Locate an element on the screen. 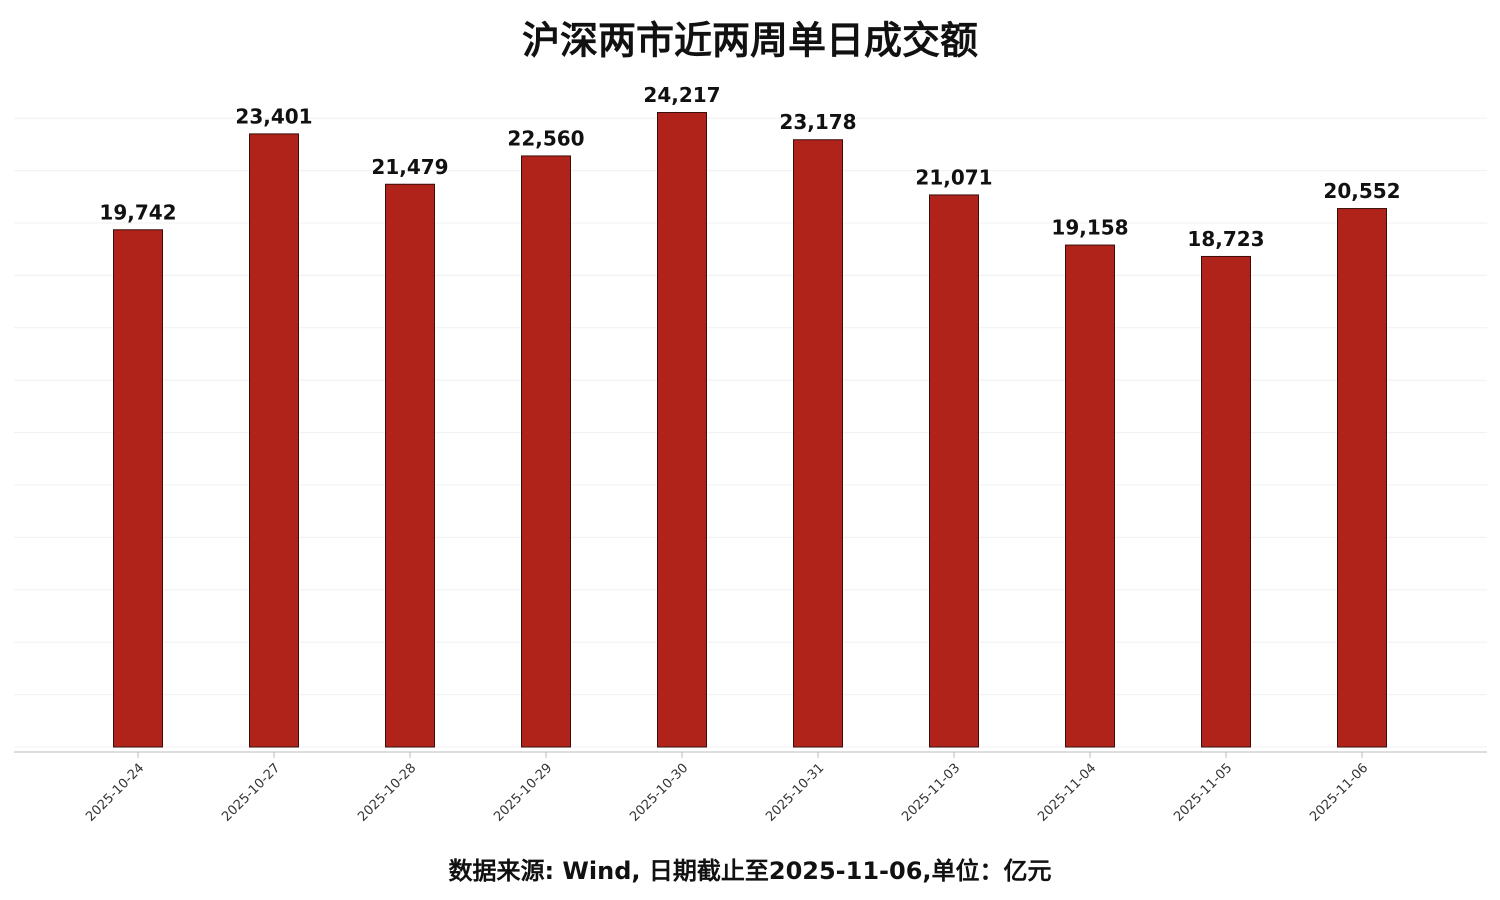  x-tick-label: 2025-11-03 is located at coordinates (931, 793).